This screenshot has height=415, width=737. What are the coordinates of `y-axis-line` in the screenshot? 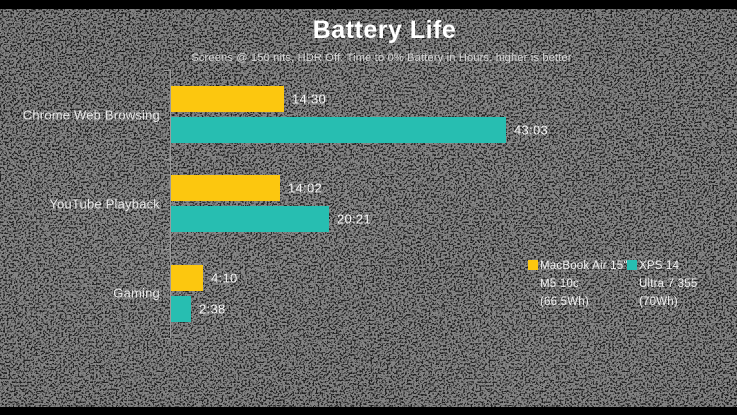 It's located at (170, 204).